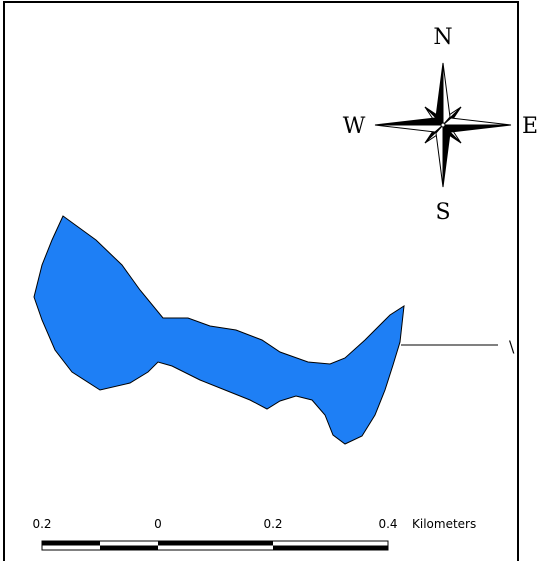 Image resolution: width=539 pixels, height=561 pixels. I want to click on compass-label-west: W, so click(354, 126).